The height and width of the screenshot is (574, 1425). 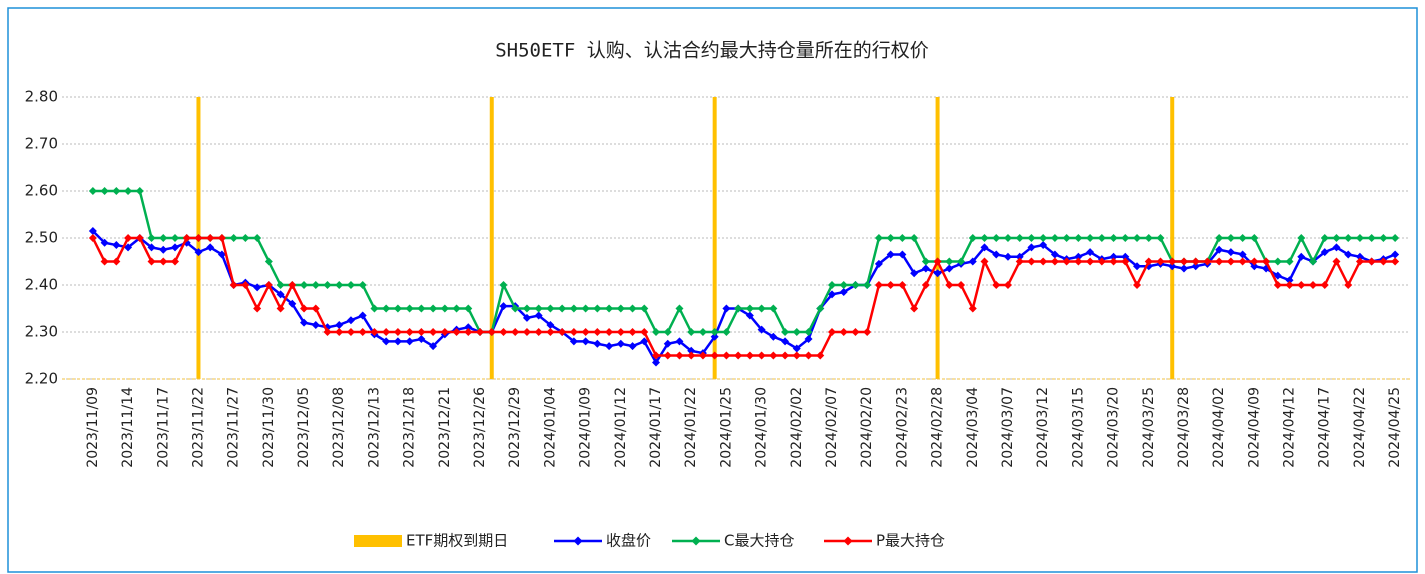 What do you see at coordinates (733, 541) in the screenshot?
I see `legend-item: C最大持仓` at bounding box center [733, 541].